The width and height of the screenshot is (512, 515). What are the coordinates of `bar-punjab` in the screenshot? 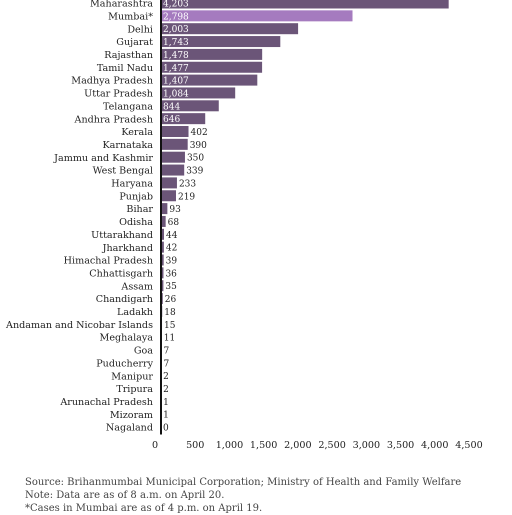 It's located at (168, 195).